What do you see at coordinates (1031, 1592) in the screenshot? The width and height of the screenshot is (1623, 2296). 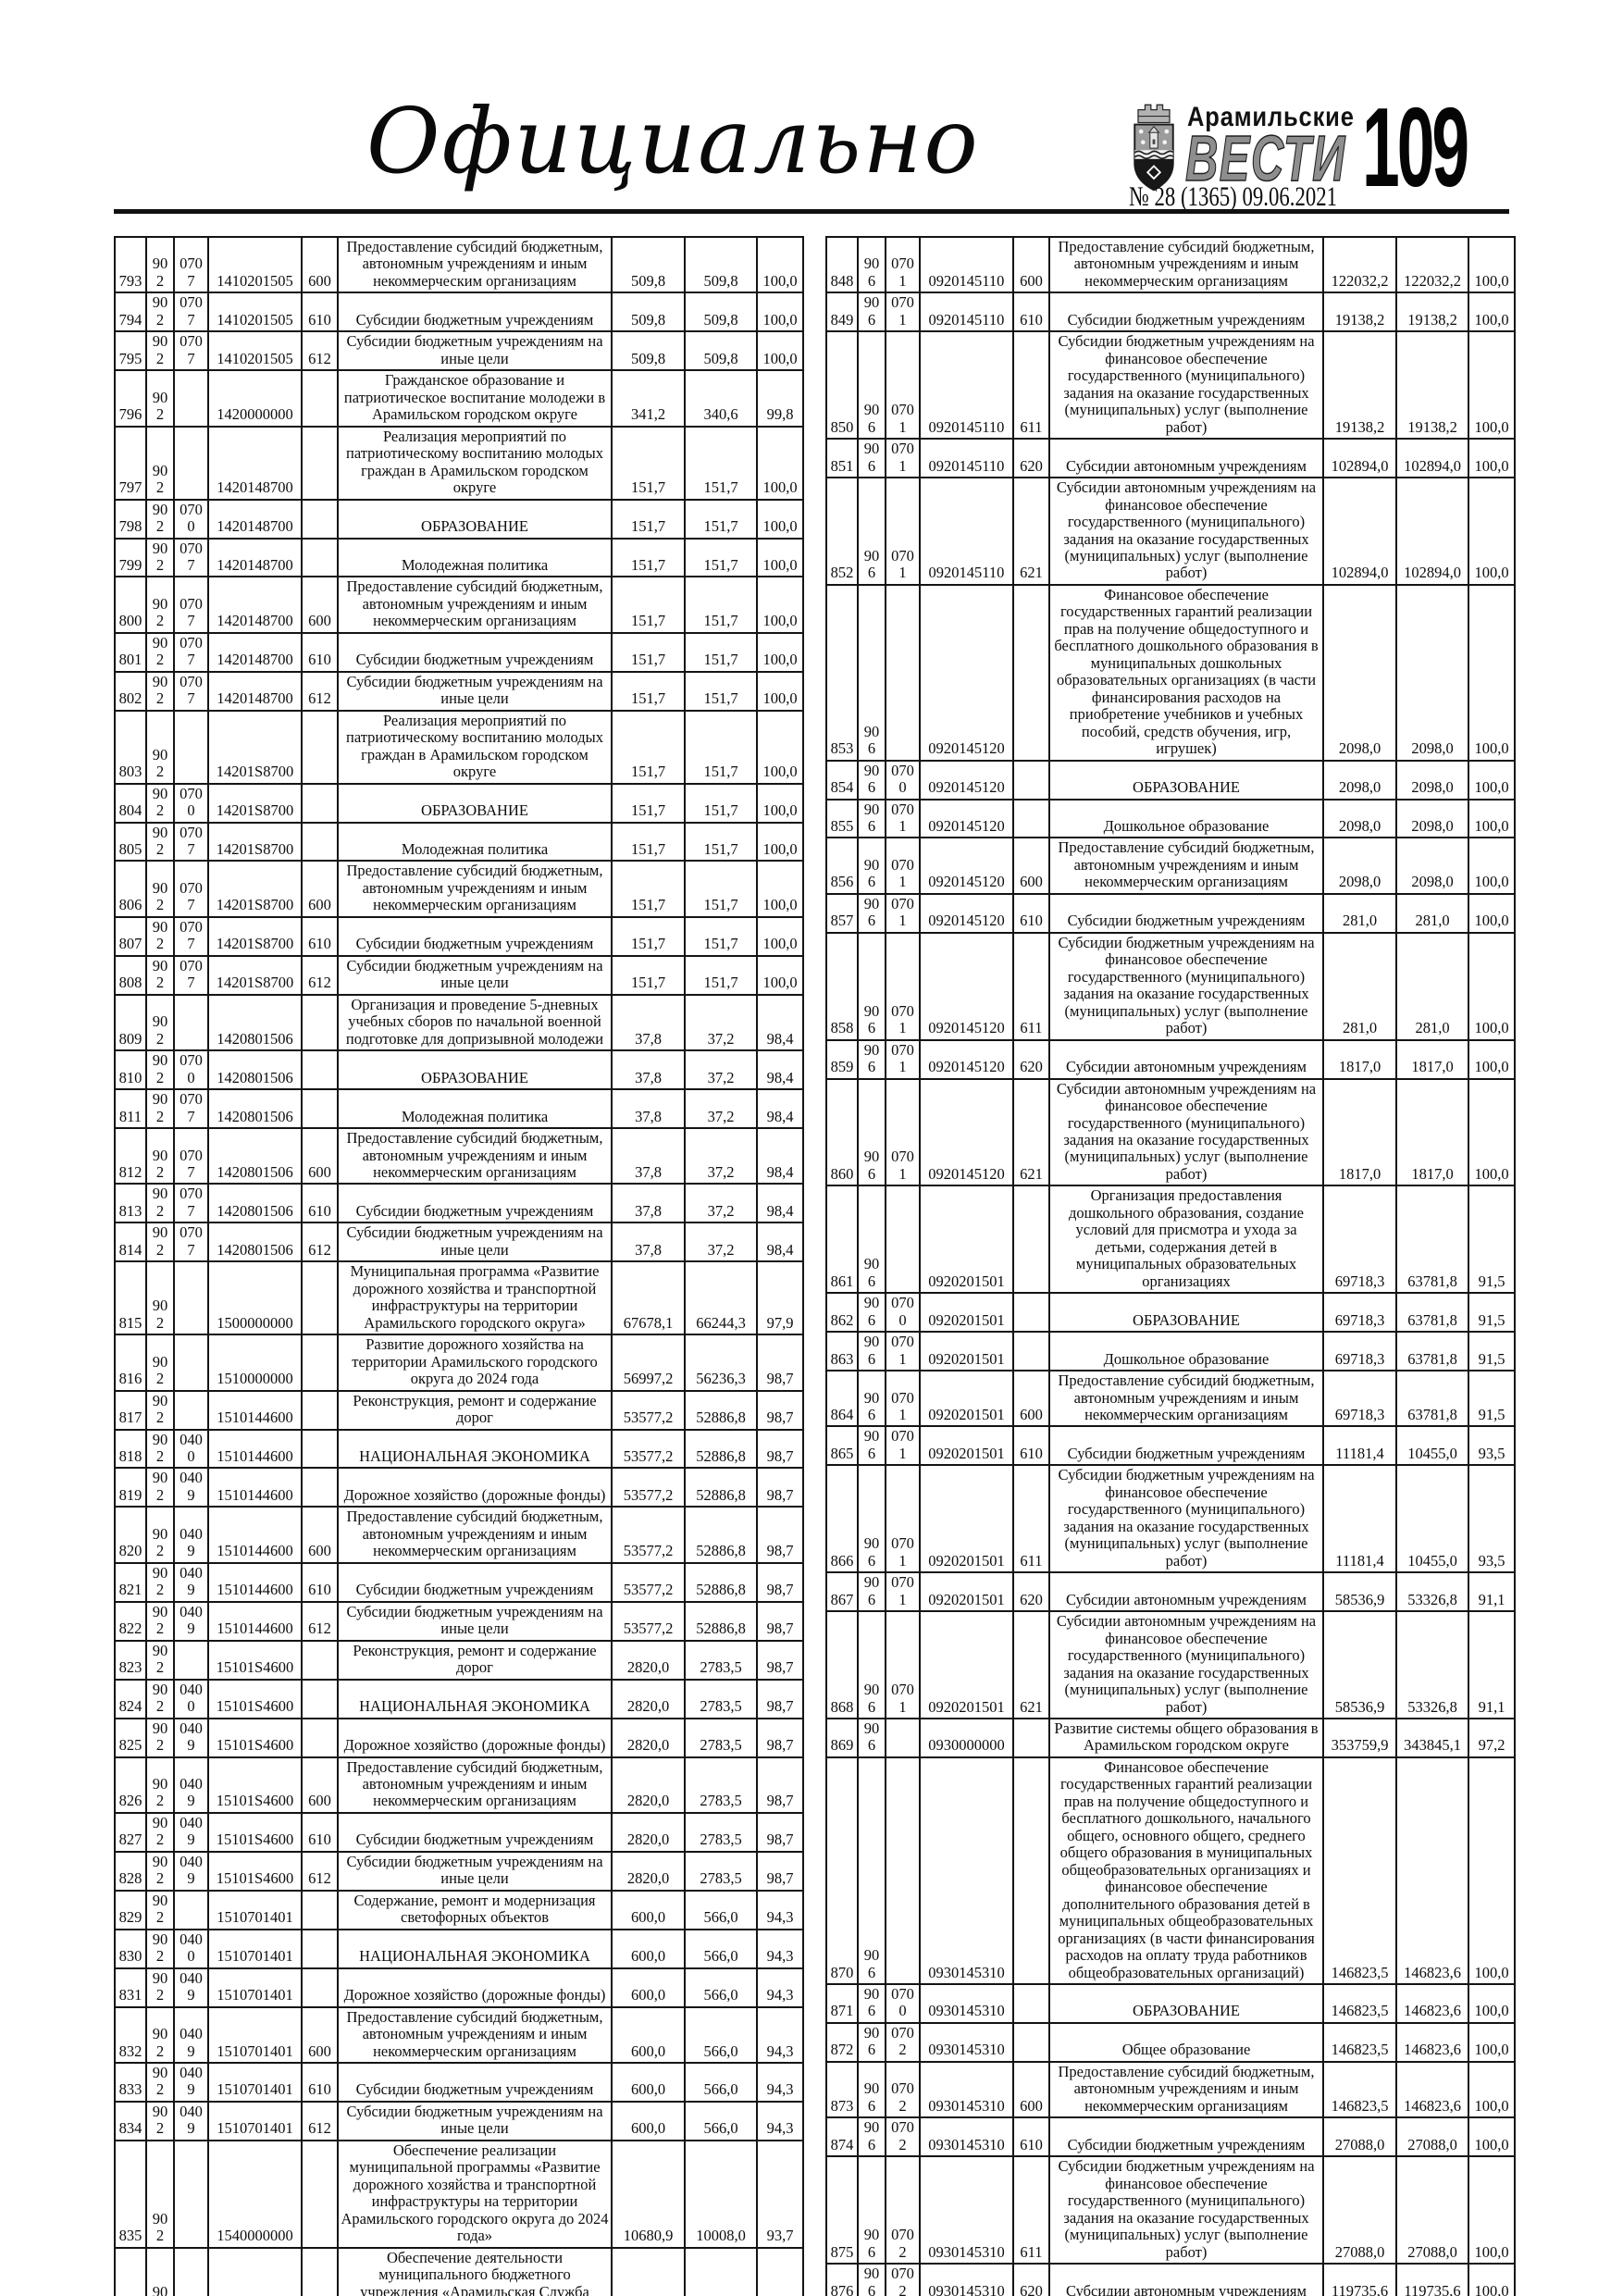 I see `cell-expense-type-code: 620` at bounding box center [1031, 1592].